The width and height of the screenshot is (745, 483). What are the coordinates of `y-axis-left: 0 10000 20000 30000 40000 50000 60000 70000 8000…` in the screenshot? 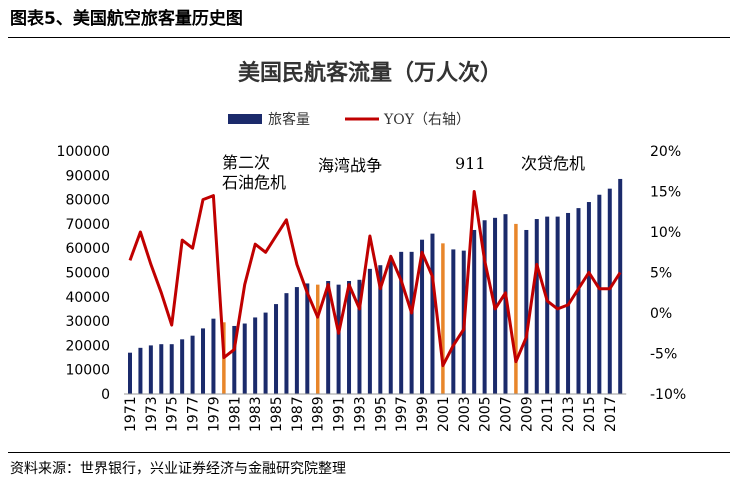 It's located at (83, 273).